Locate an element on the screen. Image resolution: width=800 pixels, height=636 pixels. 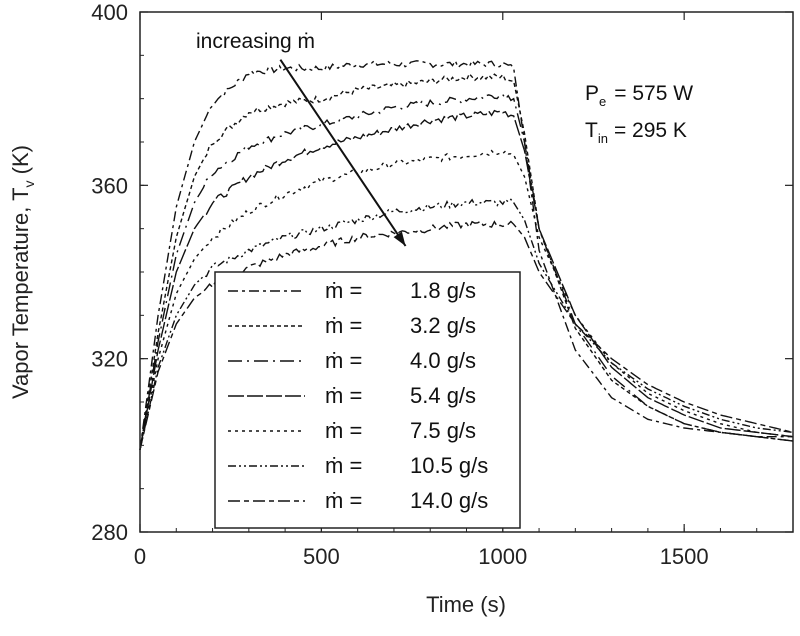
legend-item: ṁ = 3.2 g/s is located at coordinates (352, 325).